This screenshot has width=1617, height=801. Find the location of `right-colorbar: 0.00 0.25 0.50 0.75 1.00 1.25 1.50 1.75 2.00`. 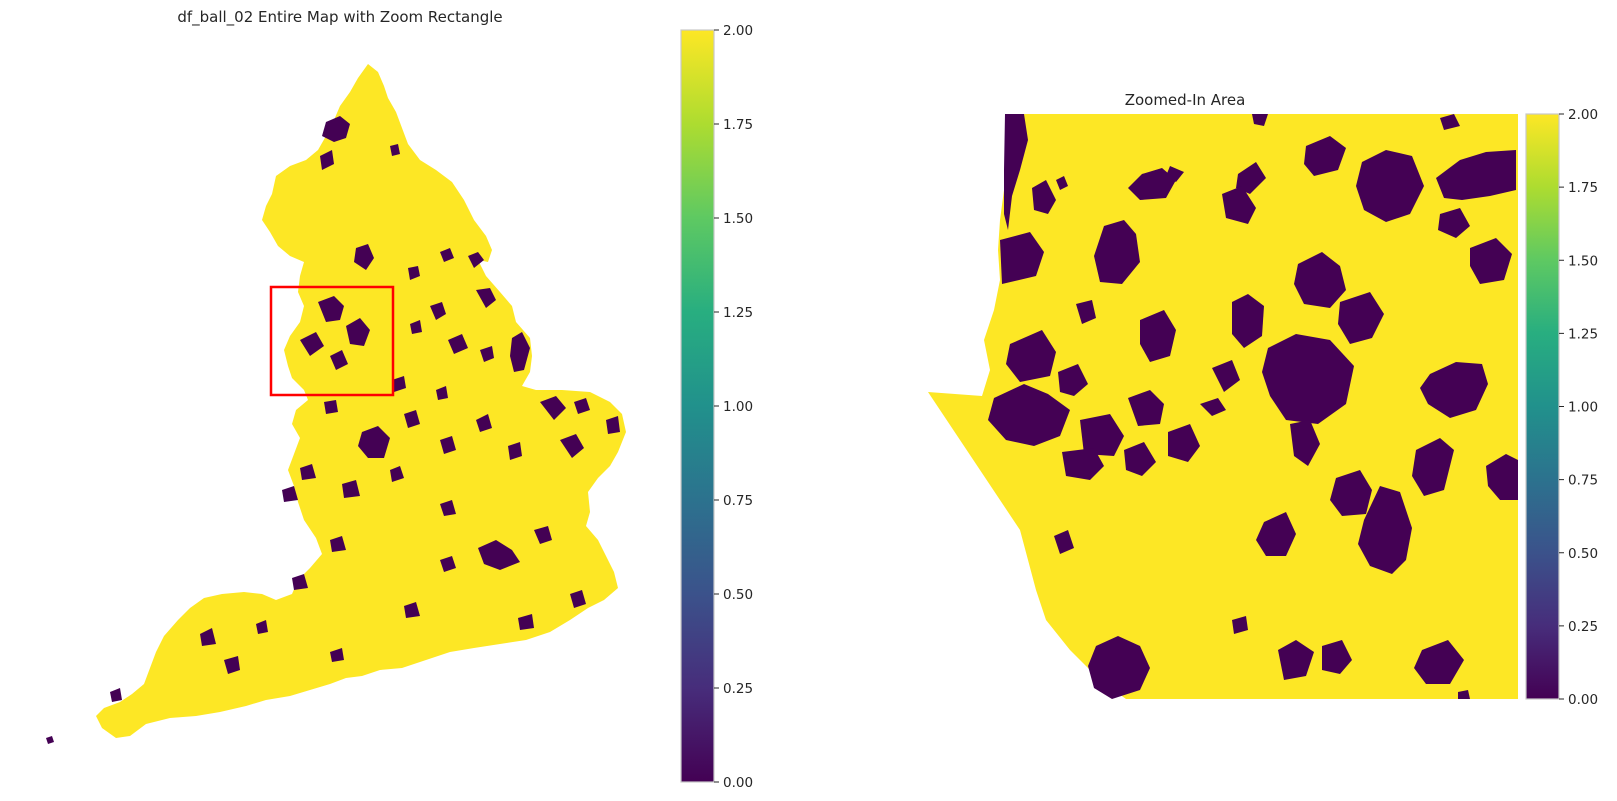

right-colorbar: 0.00 0.25 0.50 0.75 1.00 1.25 1.50 1.75 2.00 is located at coordinates (1561, 407).